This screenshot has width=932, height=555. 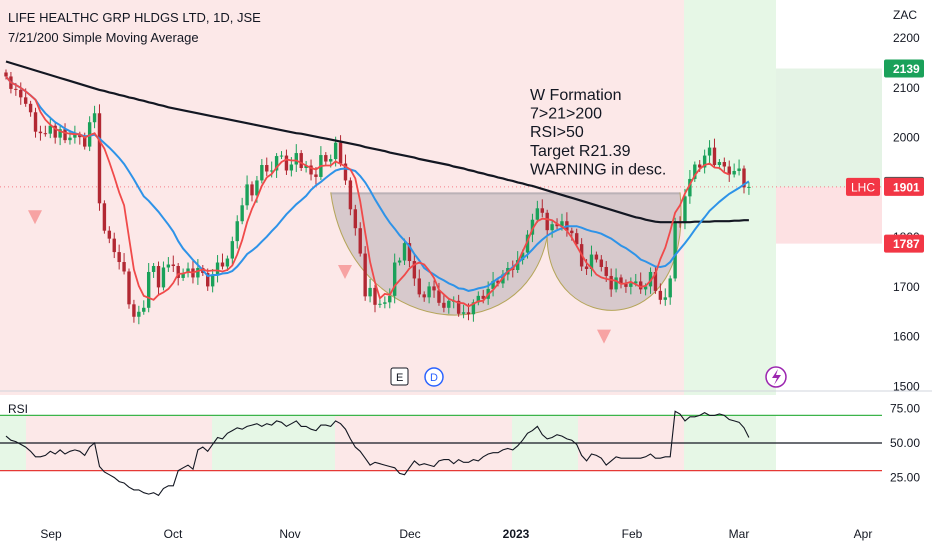 What do you see at coordinates (289, 534) in the screenshot?
I see `x-axis-label: Nov` at bounding box center [289, 534].